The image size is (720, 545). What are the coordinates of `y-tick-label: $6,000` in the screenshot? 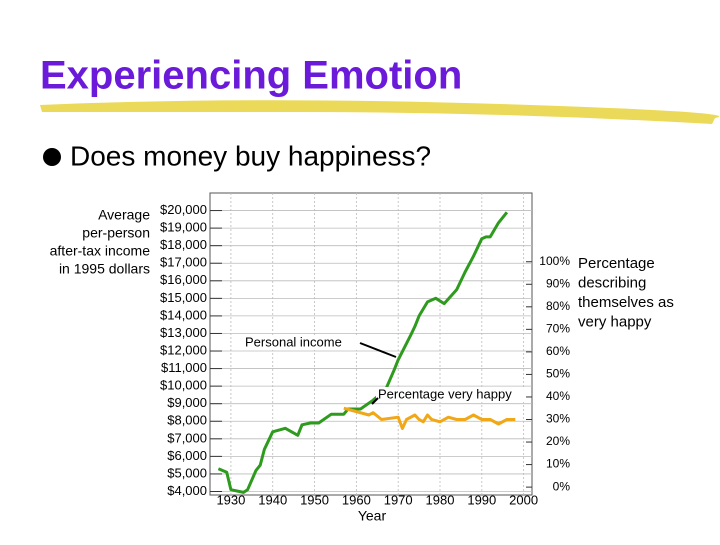 It's located at (187, 455).